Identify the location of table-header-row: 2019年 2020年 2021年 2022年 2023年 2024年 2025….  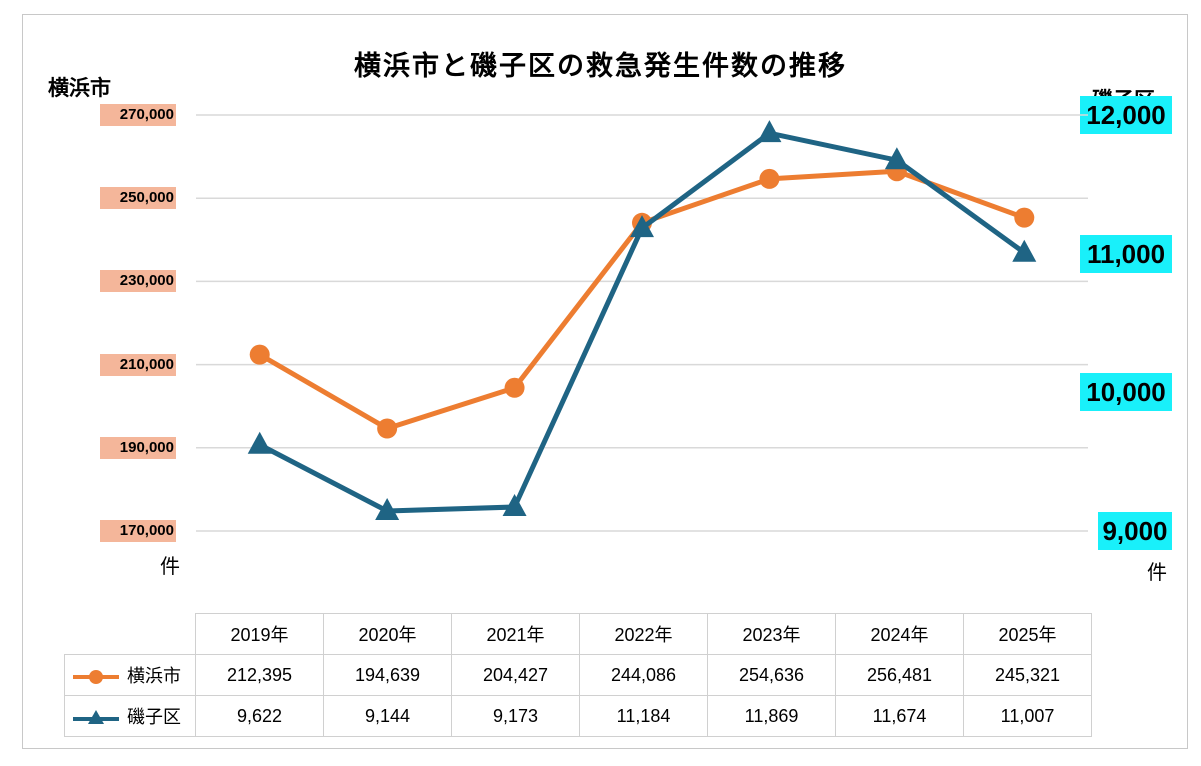
(578, 634).